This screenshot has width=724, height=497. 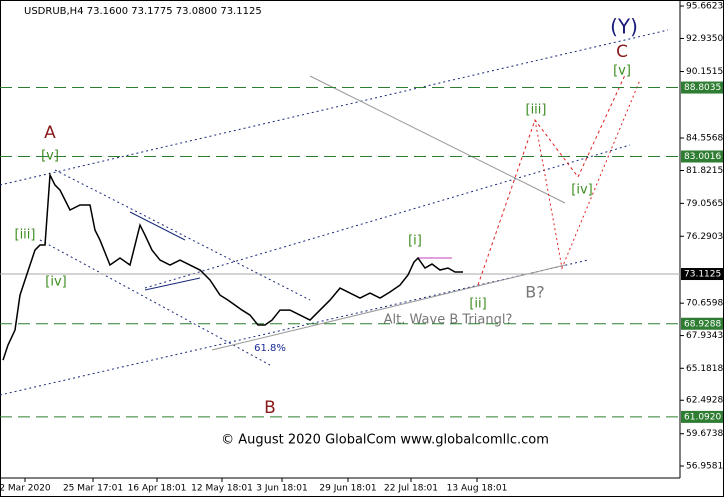 I want to click on channel-line, so click(x=155, y=302).